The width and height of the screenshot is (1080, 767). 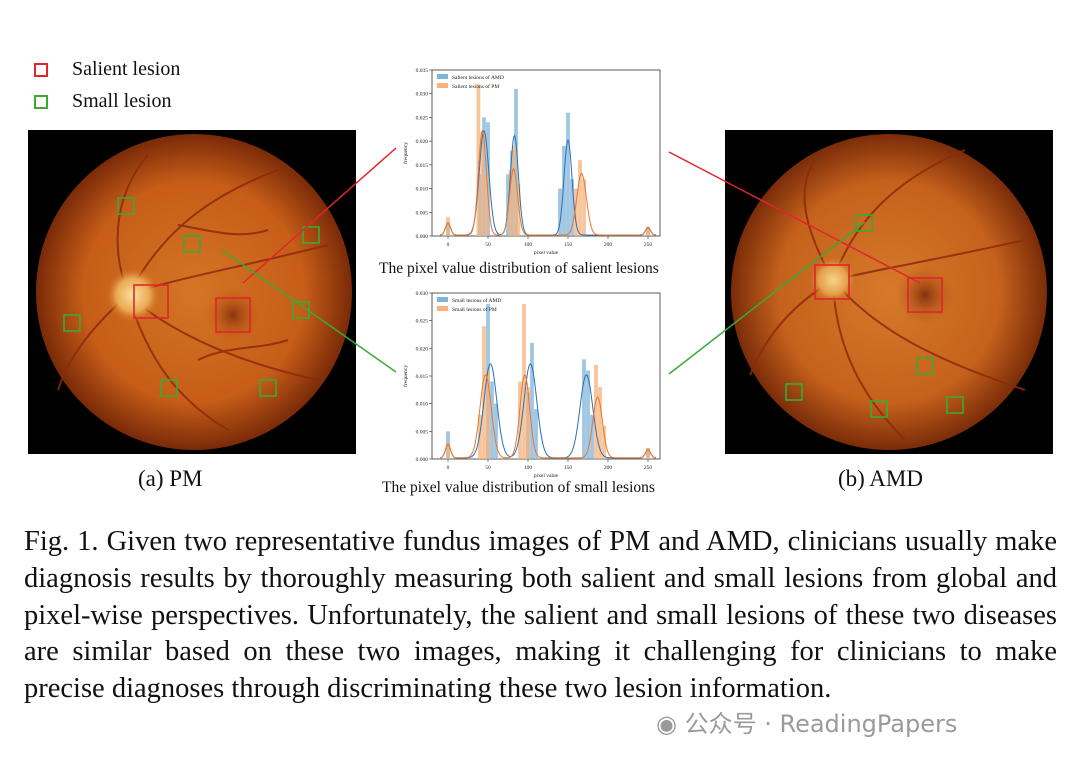 I want to click on amd-small-connector, so click(x=767, y=298).